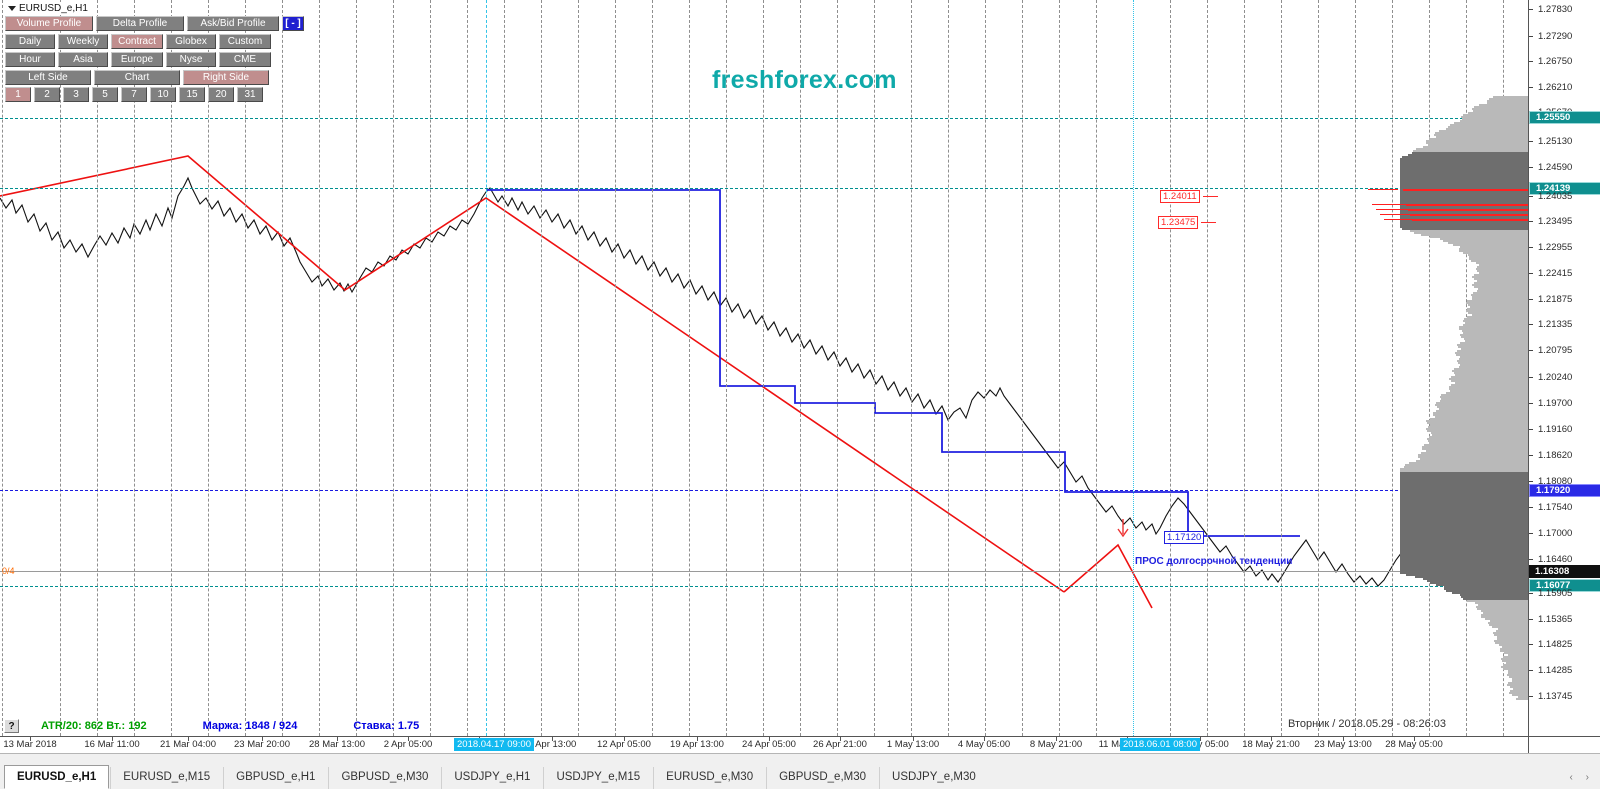  I want to click on profile-button-: [ - ], so click(293, 23).